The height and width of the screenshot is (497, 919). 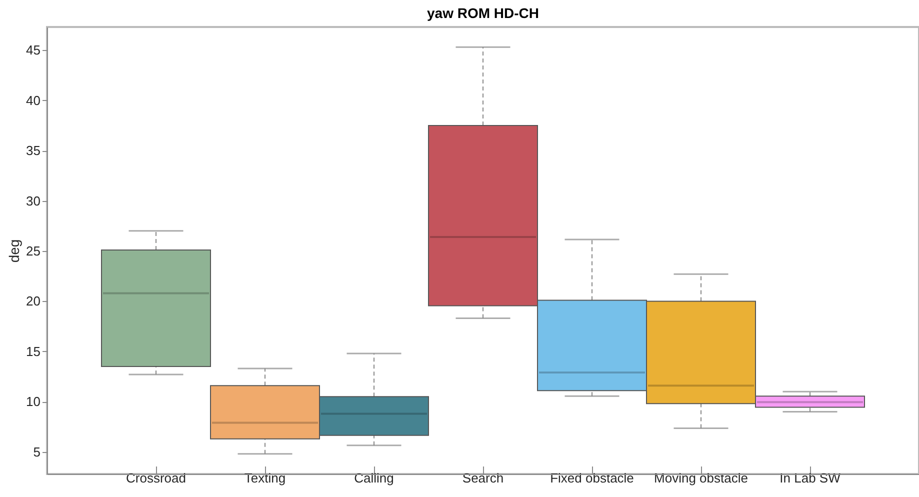 What do you see at coordinates (33, 251) in the screenshot?
I see `y-tick-label: 25` at bounding box center [33, 251].